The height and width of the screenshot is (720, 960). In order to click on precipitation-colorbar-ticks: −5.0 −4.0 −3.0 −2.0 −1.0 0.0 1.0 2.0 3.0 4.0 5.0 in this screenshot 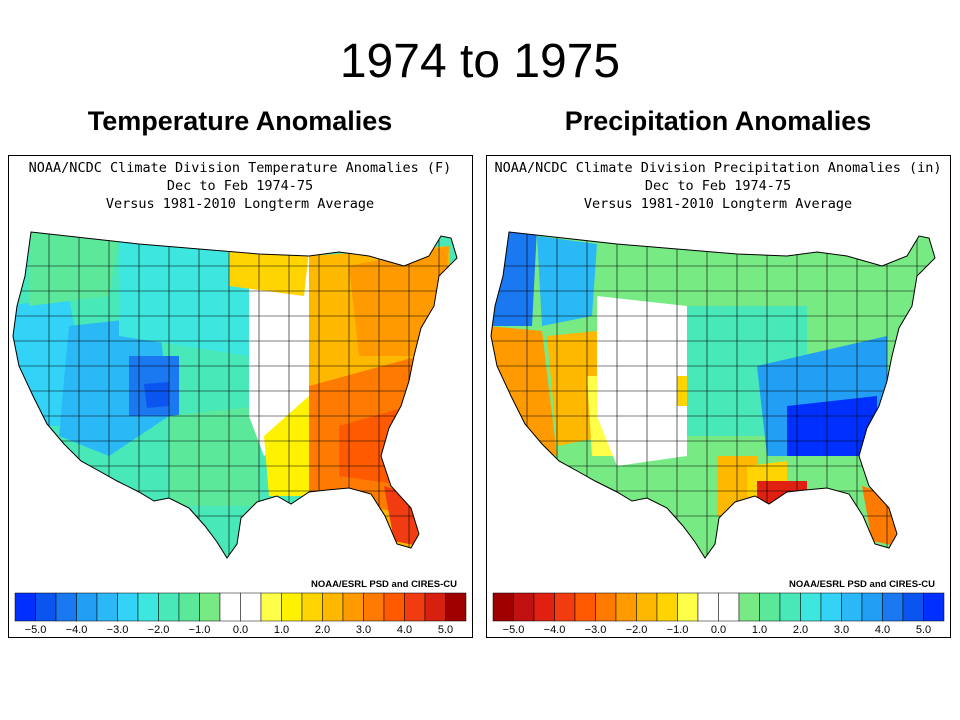, I will do `click(717, 630)`.